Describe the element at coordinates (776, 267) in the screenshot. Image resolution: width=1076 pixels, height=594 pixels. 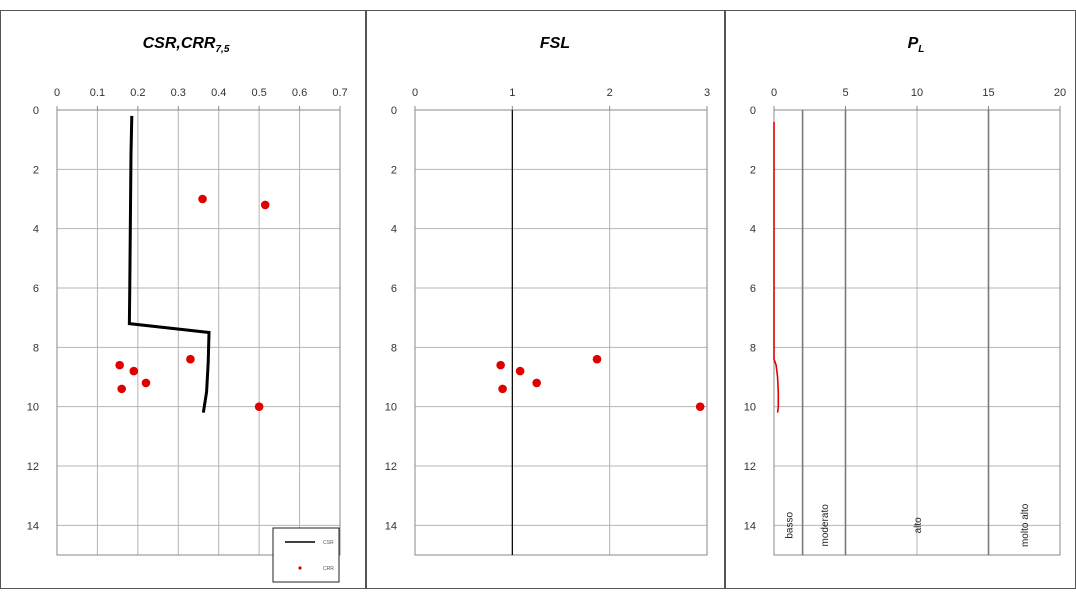
I see `series-line-pl` at that location.